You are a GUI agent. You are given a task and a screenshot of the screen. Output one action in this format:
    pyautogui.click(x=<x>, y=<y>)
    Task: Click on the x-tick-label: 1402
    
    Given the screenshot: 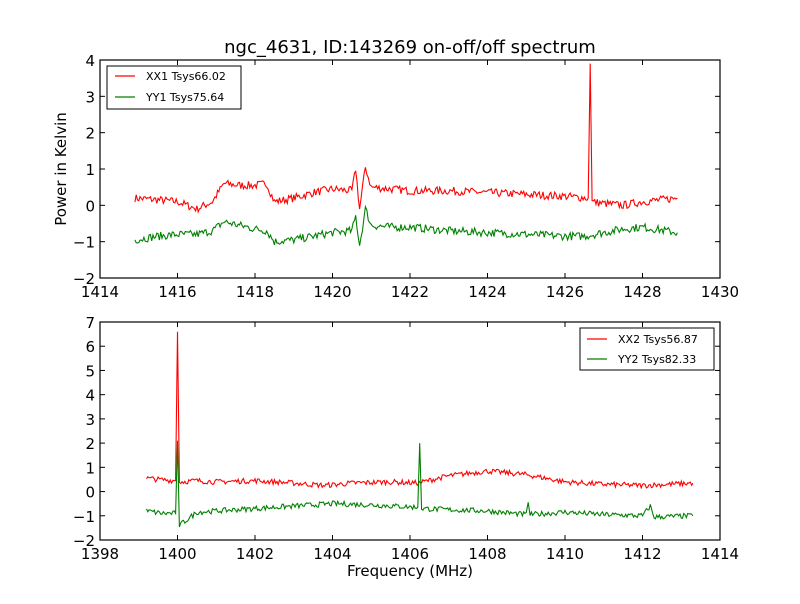 What is the action you would take?
    pyautogui.click(x=255, y=554)
    